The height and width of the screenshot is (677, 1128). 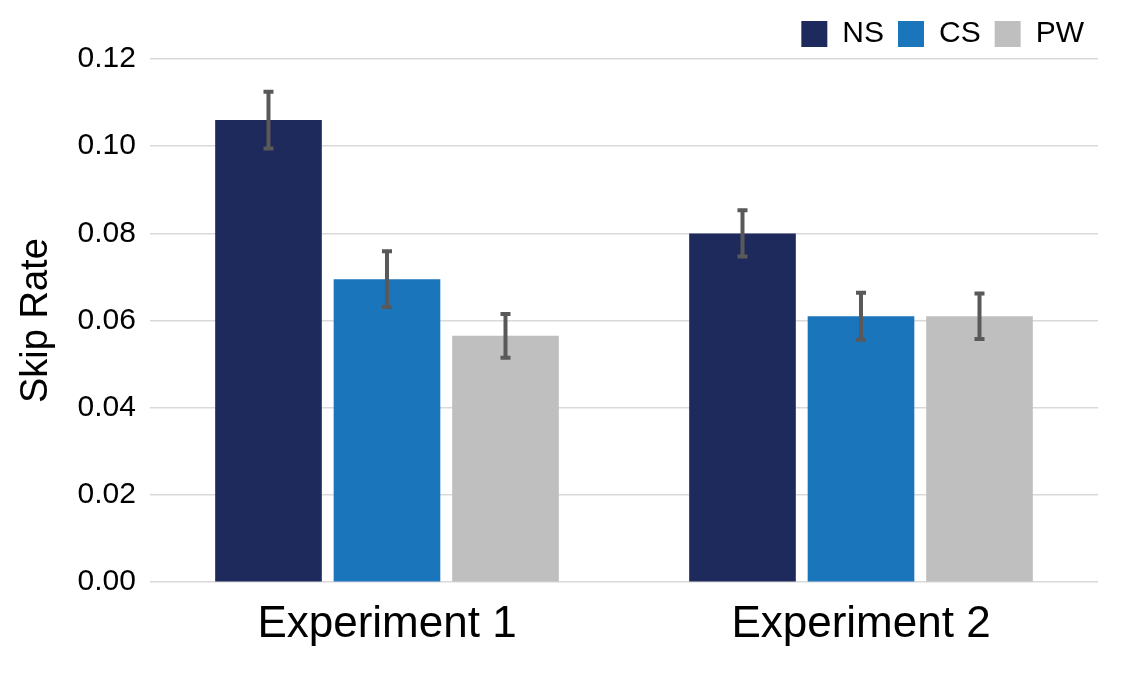 What do you see at coordinates (863, 32) in the screenshot?
I see `legend-label: NS` at bounding box center [863, 32].